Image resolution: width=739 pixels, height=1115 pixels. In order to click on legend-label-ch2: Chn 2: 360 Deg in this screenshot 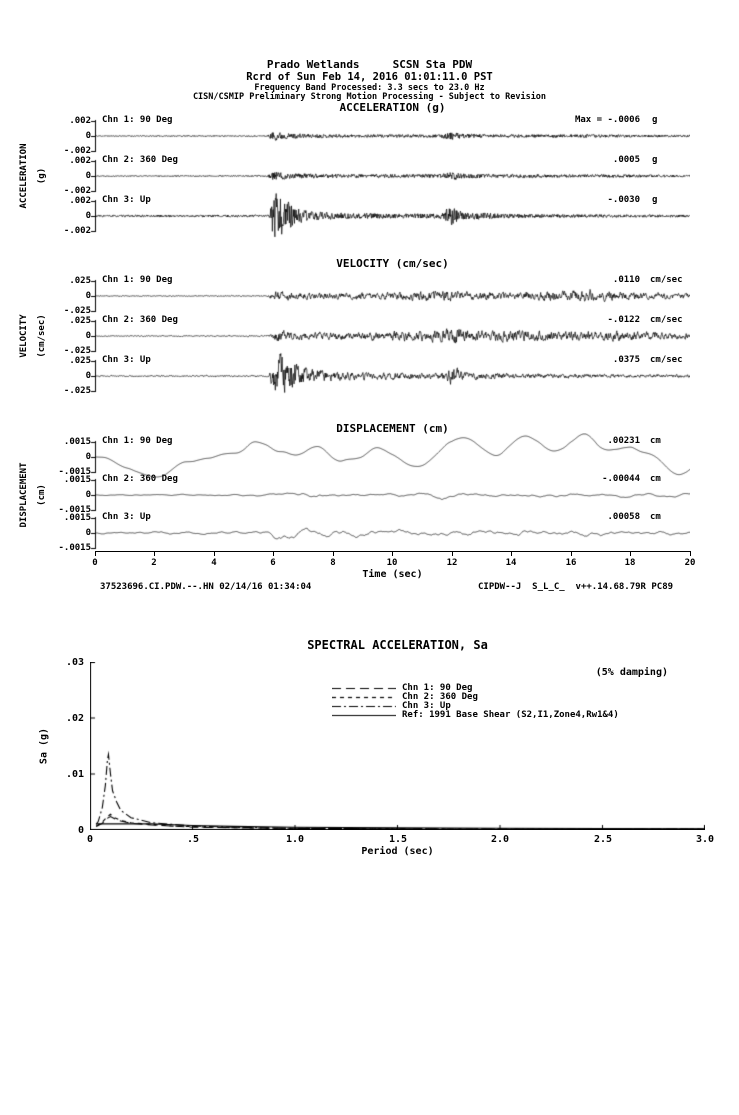, I will do `click(440, 697)`.